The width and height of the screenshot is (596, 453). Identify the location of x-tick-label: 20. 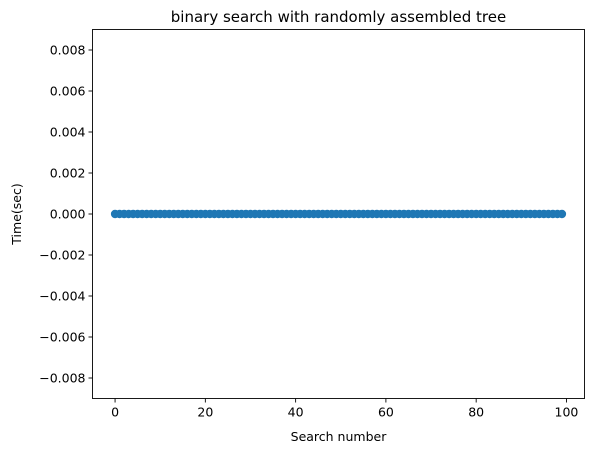
(205, 412).